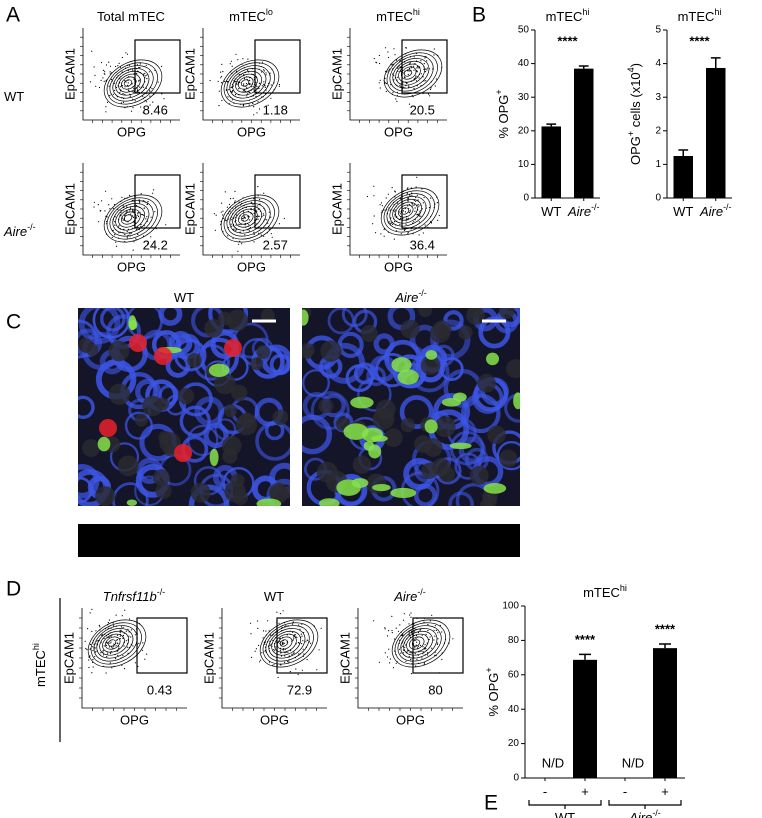  I want to click on text-part: Total mTEC, so click(131, 16).